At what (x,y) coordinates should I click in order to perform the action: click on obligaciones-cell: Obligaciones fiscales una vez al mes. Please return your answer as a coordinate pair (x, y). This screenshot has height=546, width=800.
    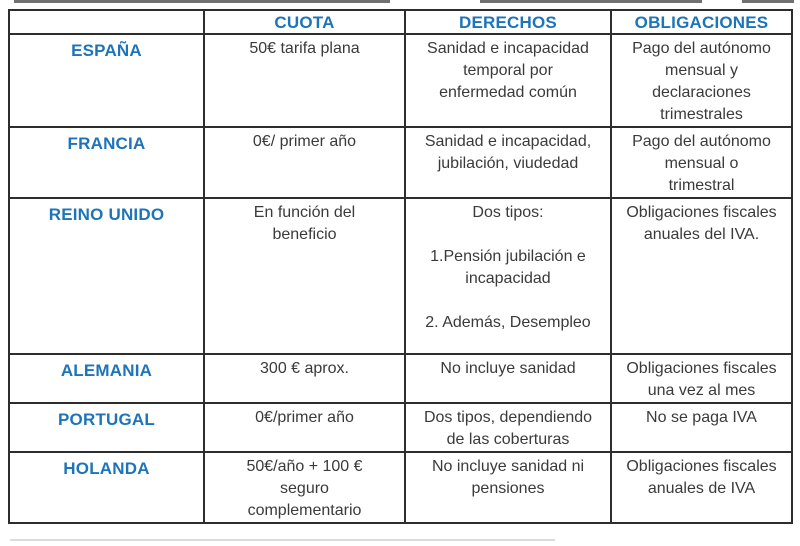
    Looking at the image, I should click on (701, 378).